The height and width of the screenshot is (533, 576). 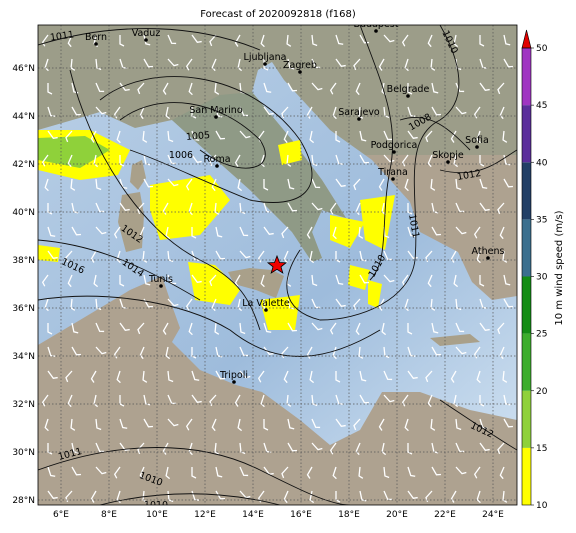 I want to click on colorbar-tick-label: 35, so click(x=541, y=220).